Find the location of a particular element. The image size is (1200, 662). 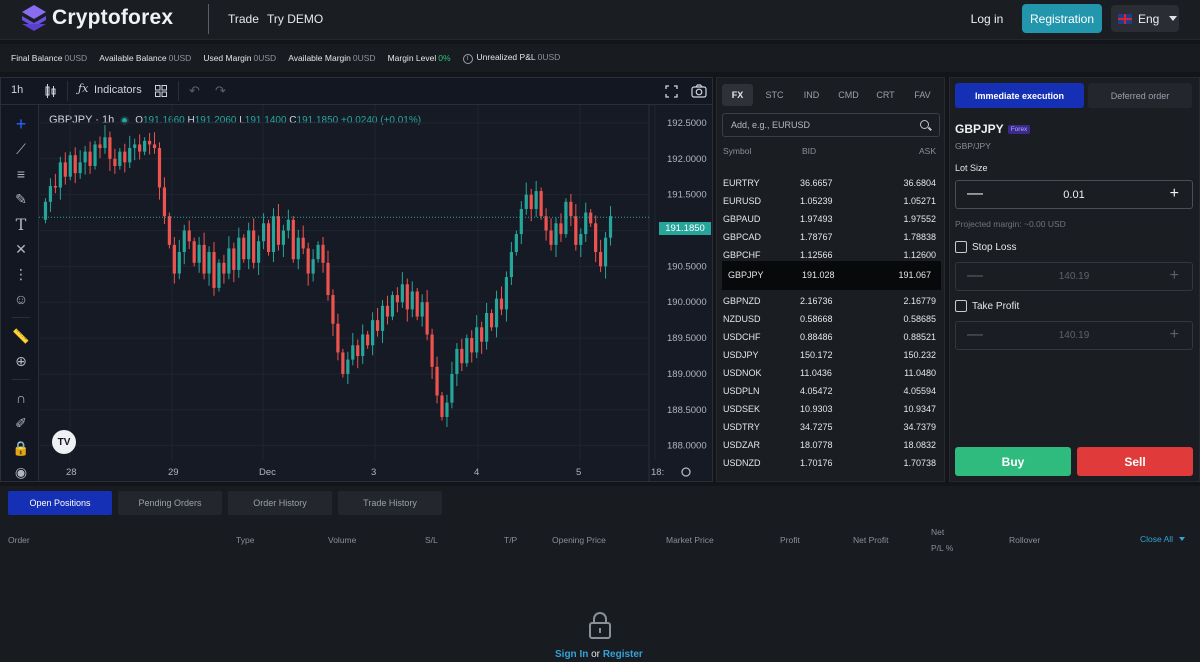

lock-icon: 🔒 is located at coordinates (21, 447).